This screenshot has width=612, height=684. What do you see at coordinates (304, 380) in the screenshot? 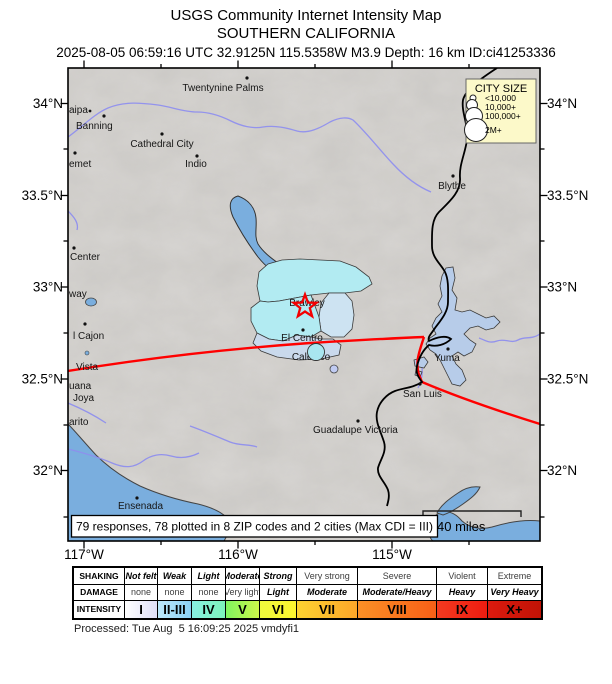
I see `highways` at bounding box center [304, 380].